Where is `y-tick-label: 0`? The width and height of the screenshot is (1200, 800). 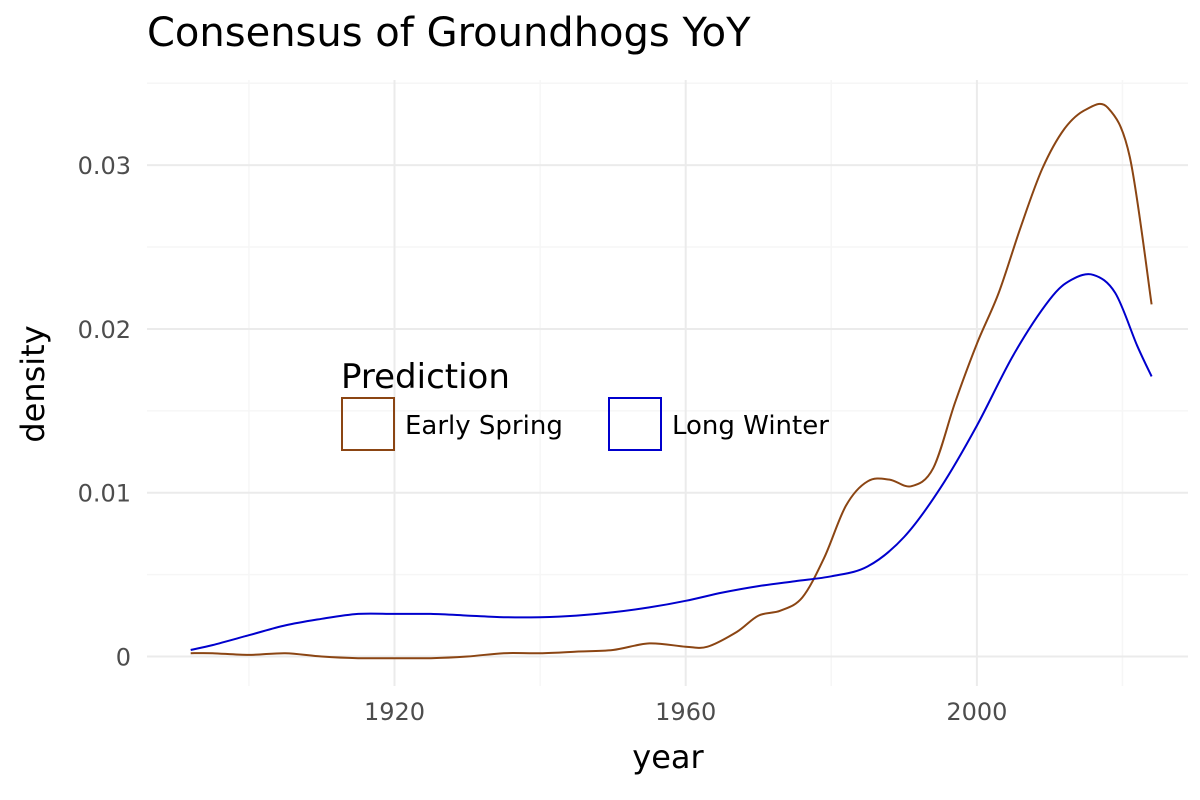 y-tick-label: 0 is located at coordinates (123, 658).